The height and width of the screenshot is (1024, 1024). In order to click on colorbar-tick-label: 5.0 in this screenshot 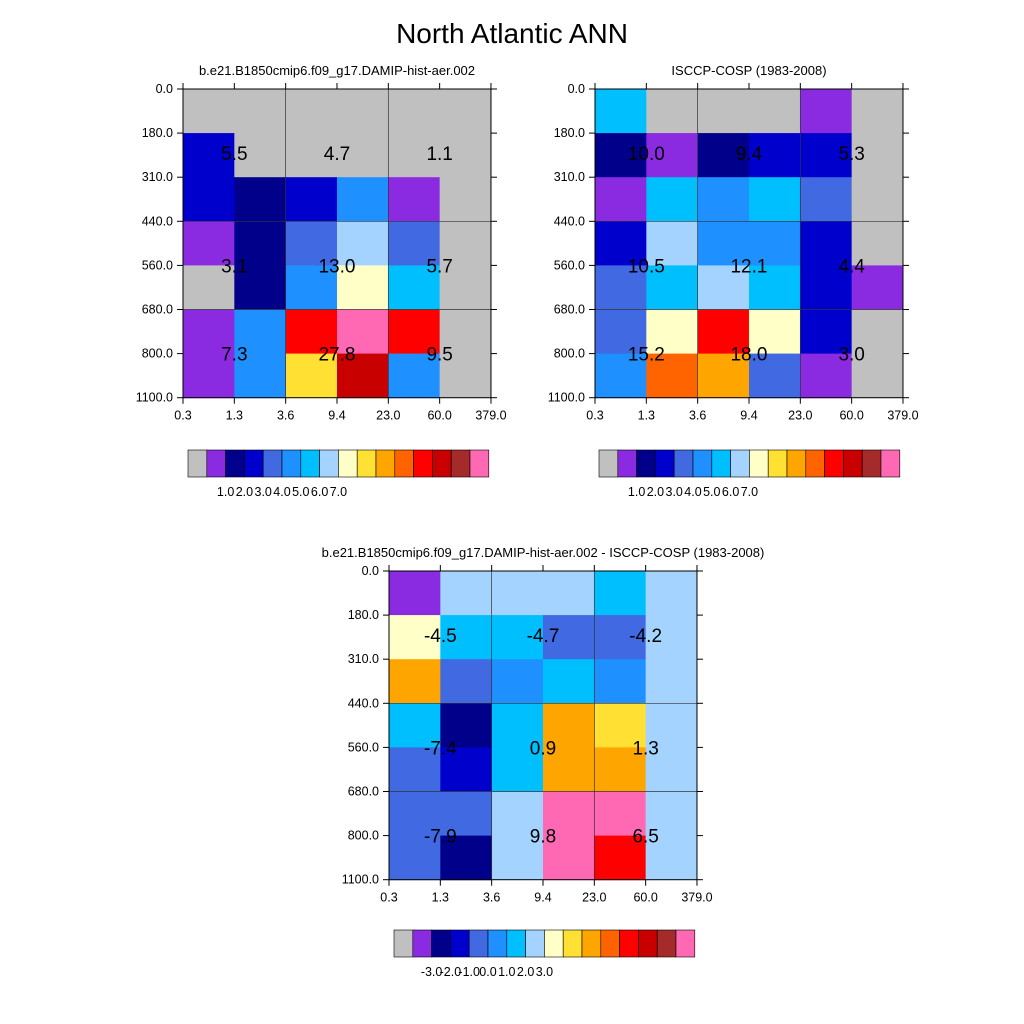, I will do `click(711, 492)`.